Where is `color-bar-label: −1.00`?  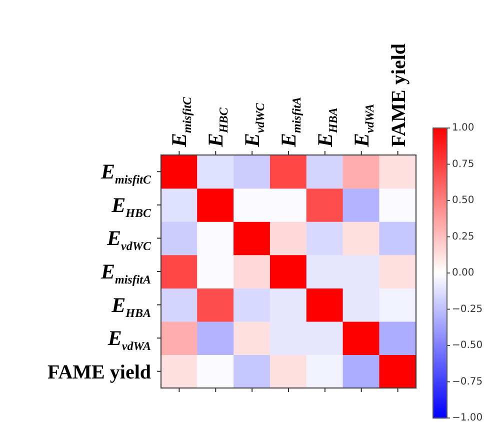 color-bar-label: −1.00 is located at coordinates (467, 417).